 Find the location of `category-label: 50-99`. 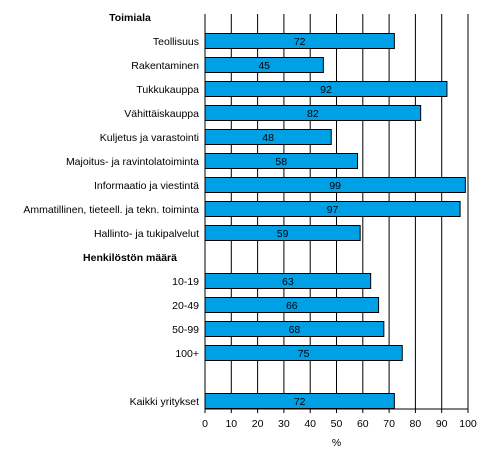

category-label: 50-99 is located at coordinates (185, 330).